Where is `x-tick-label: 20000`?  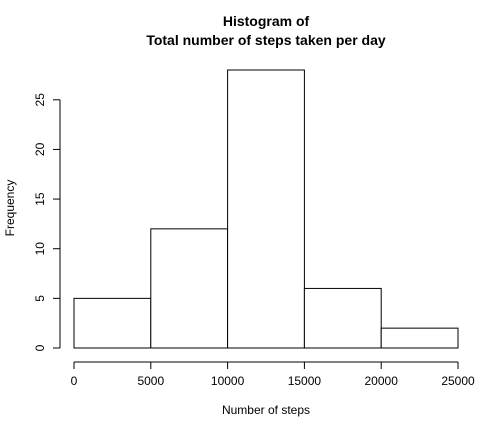
x-tick-label: 20000 is located at coordinates (382, 381).